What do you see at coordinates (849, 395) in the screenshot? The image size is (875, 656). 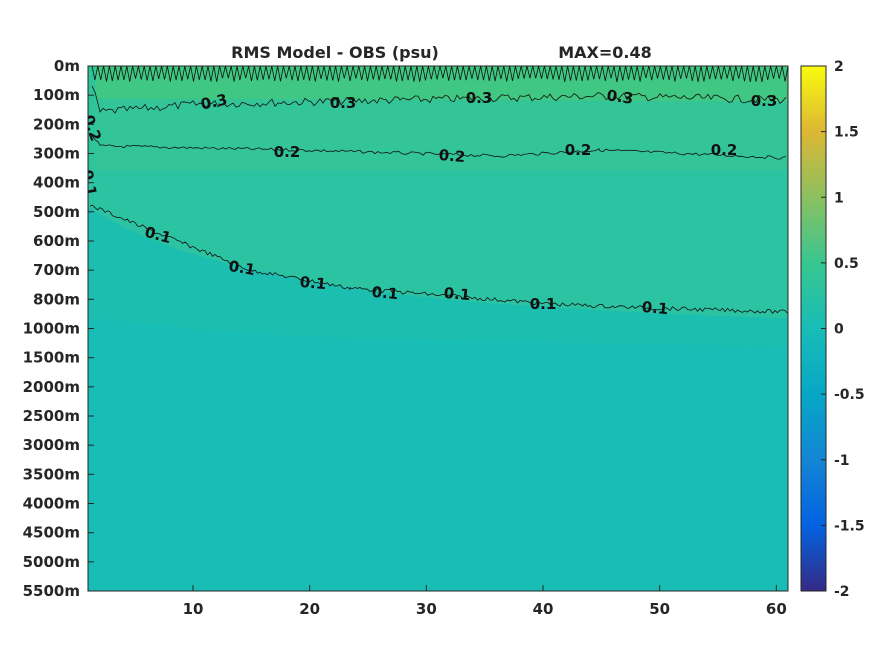 I see `colorbar-tick-label: -0.5` at bounding box center [849, 395].